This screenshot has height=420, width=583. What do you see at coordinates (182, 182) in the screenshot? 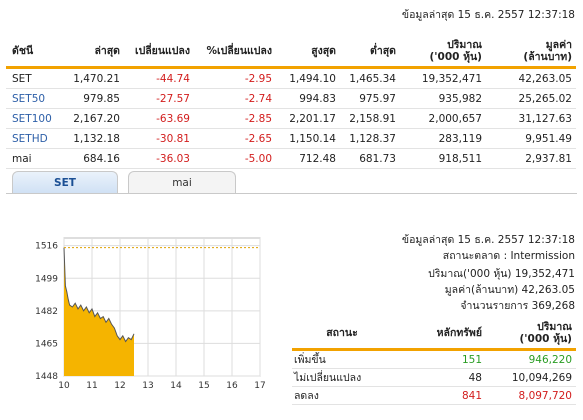
I see `tab-mai: mai` at bounding box center [182, 182].